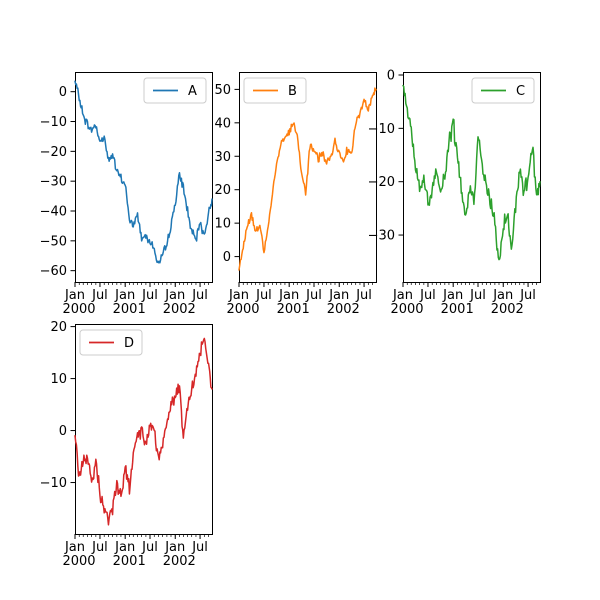 This screenshot has width=600, height=600. What do you see at coordinates (292, 91) in the screenshot?
I see `legend-label-b: B` at bounding box center [292, 91].